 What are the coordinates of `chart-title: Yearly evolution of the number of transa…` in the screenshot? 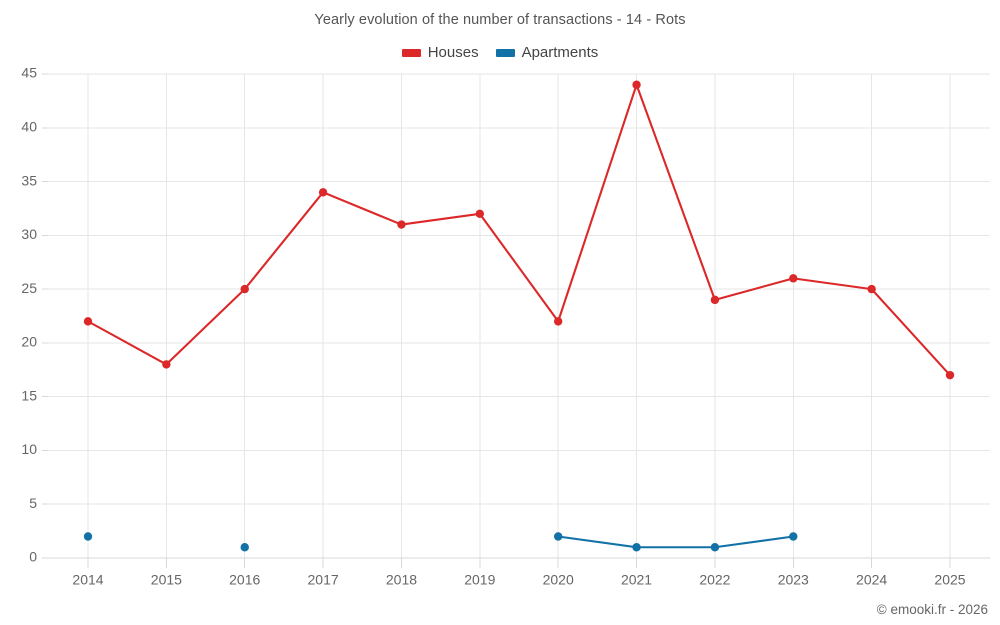 It's located at (500, 20).